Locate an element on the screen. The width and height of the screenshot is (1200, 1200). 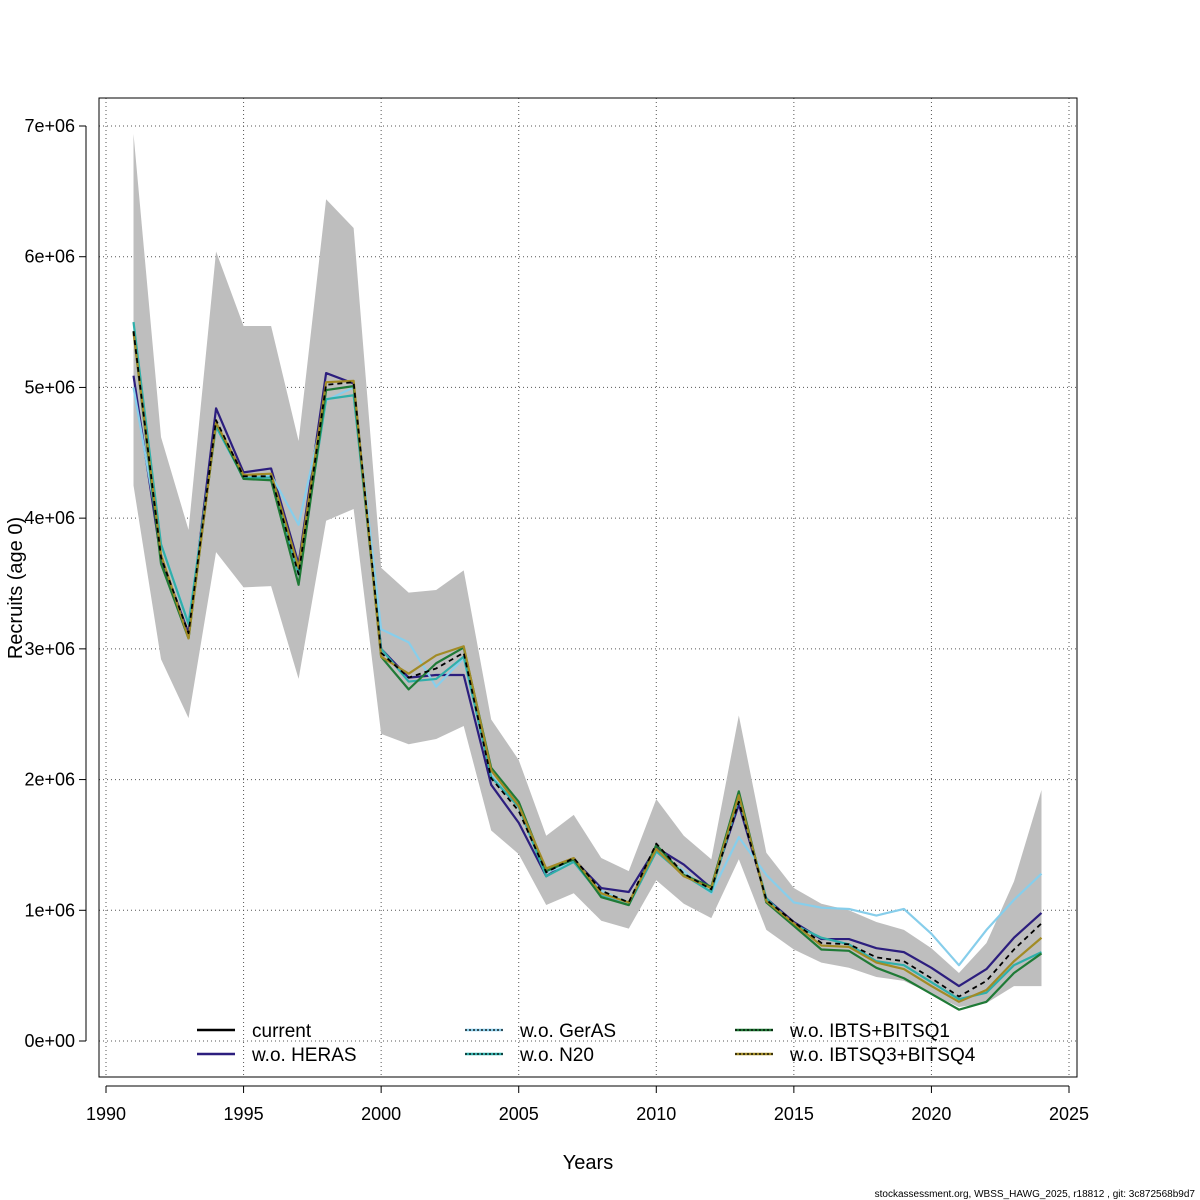
legend-label: w.o. IBTS+BITSQ1 is located at coordinates (869, 1031).